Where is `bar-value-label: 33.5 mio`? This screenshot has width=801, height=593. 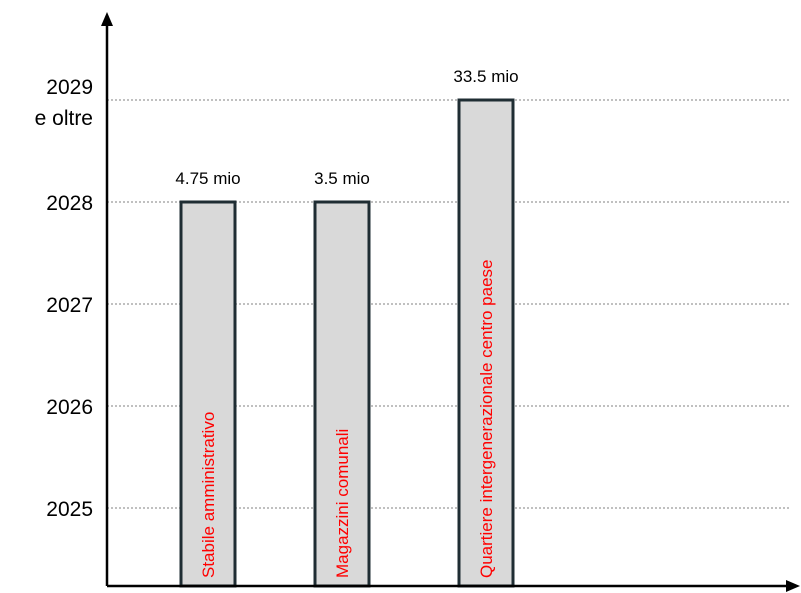
bar-value-label: 33.5 mio is located at coordinates (485, 76).